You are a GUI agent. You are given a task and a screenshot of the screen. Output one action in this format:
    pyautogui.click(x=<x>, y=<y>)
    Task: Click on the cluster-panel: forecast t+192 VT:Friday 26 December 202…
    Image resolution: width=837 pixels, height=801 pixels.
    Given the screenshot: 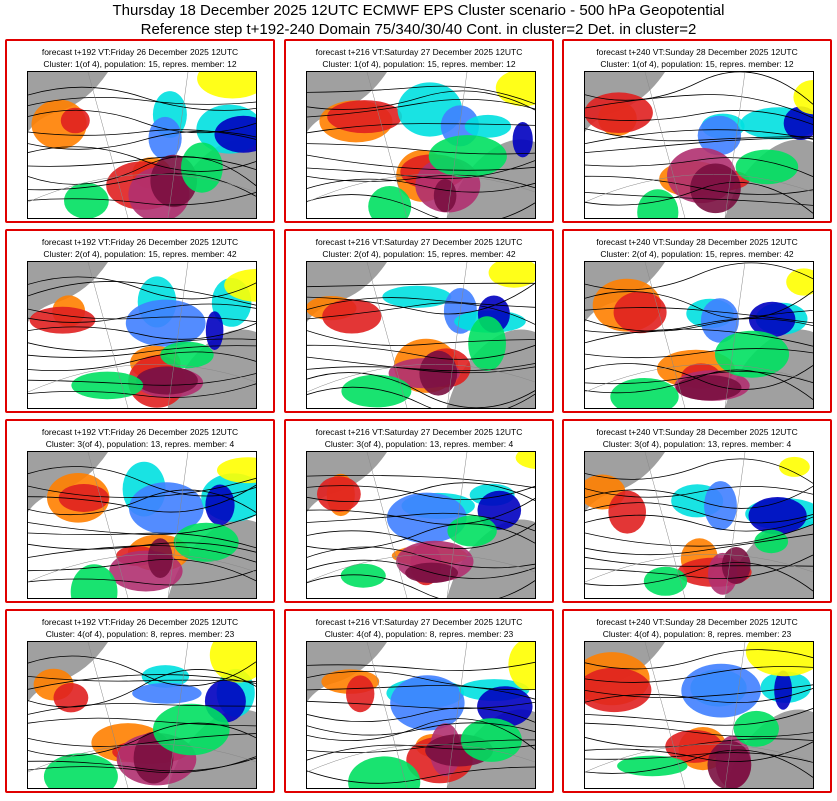 What is the action you would take?
    pyautogui.click(x=140, y=131)
    